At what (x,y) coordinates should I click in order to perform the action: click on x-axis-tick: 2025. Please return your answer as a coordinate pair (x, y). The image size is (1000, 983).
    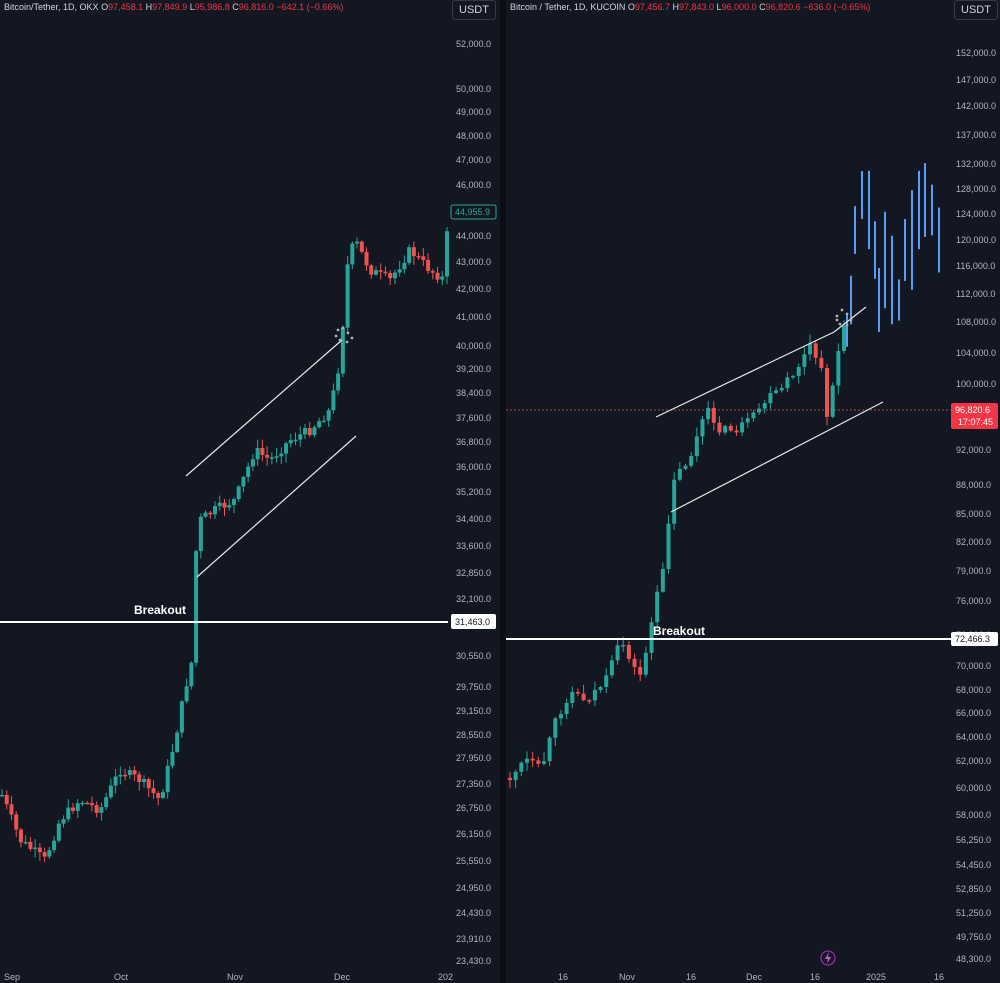
    Looking at the image, I should click on (876, 977).